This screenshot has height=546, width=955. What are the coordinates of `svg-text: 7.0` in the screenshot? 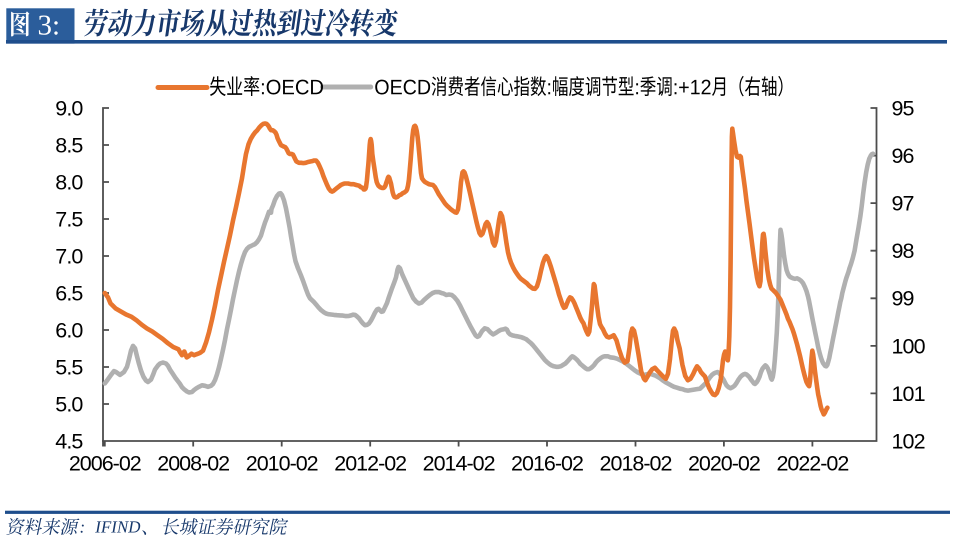 It's located at (69, 257).